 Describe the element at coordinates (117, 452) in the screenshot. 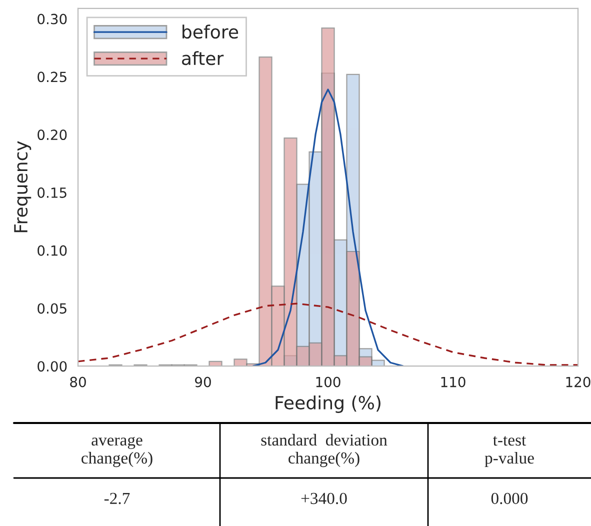

I see `text: average change(%)` at that location.